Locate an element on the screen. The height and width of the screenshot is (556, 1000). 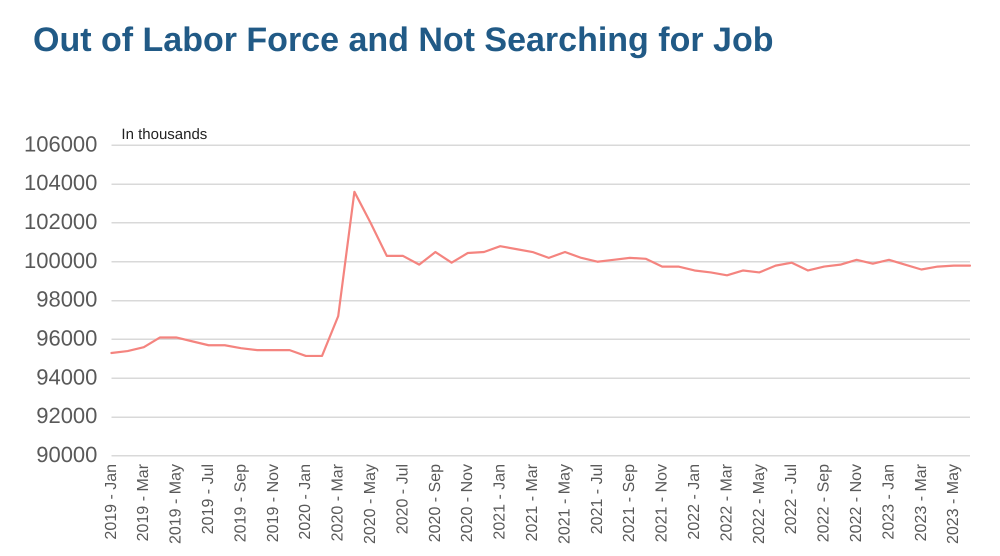
y-tick-label: 96000 is located at coordinates (67, 337).